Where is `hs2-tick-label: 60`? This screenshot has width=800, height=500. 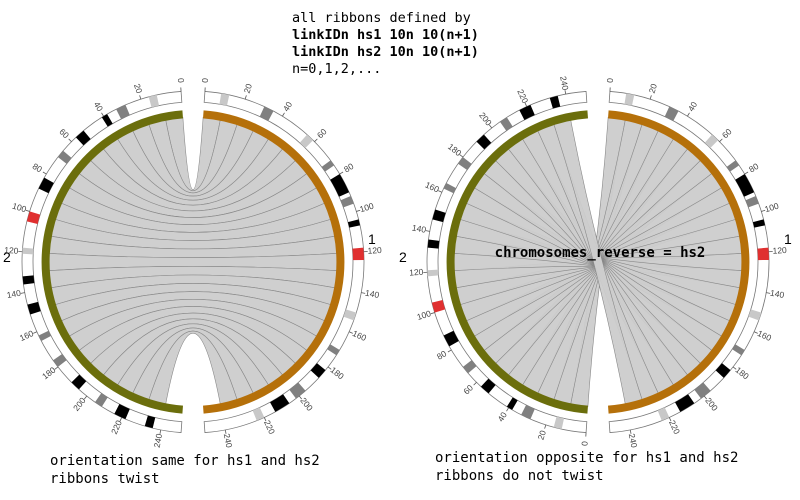
hs2-tick-label: 60 is located at coordinates (64, 134).